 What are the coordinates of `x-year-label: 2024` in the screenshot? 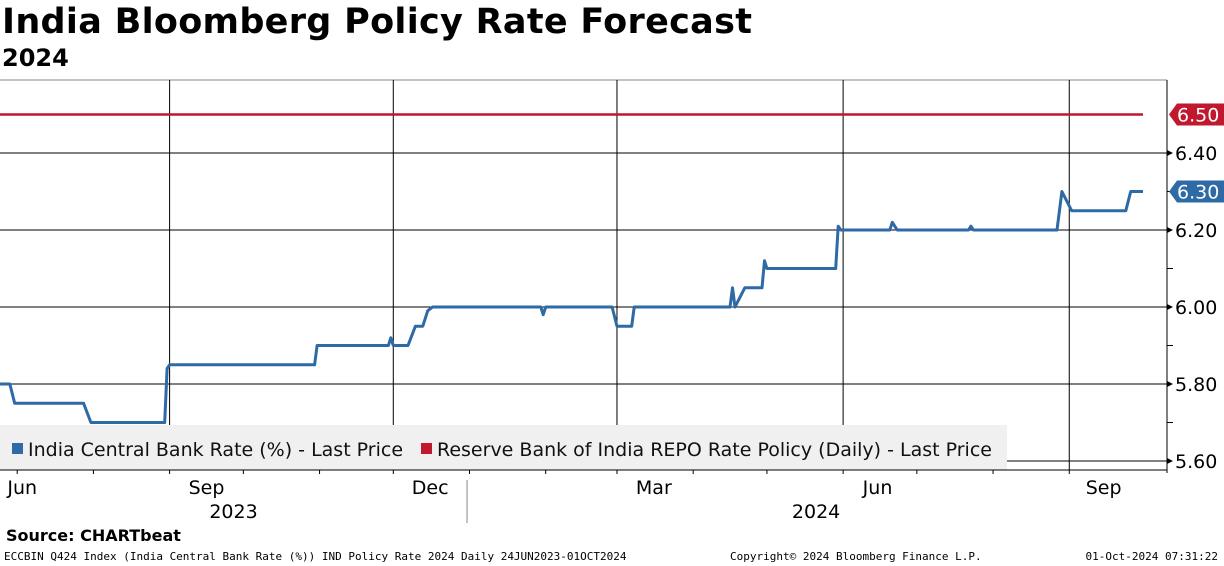 It's located at (816, 512).